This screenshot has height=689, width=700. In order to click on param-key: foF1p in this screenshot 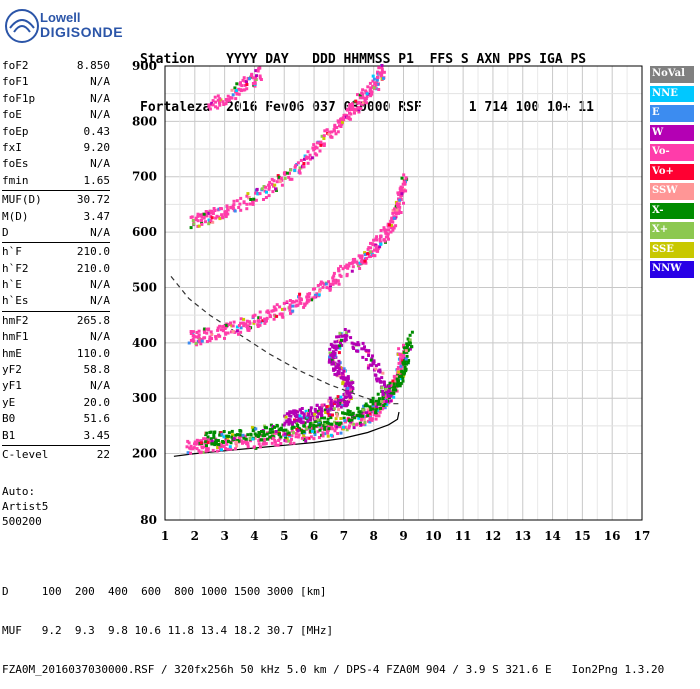, I will do `click(19, 98)`.